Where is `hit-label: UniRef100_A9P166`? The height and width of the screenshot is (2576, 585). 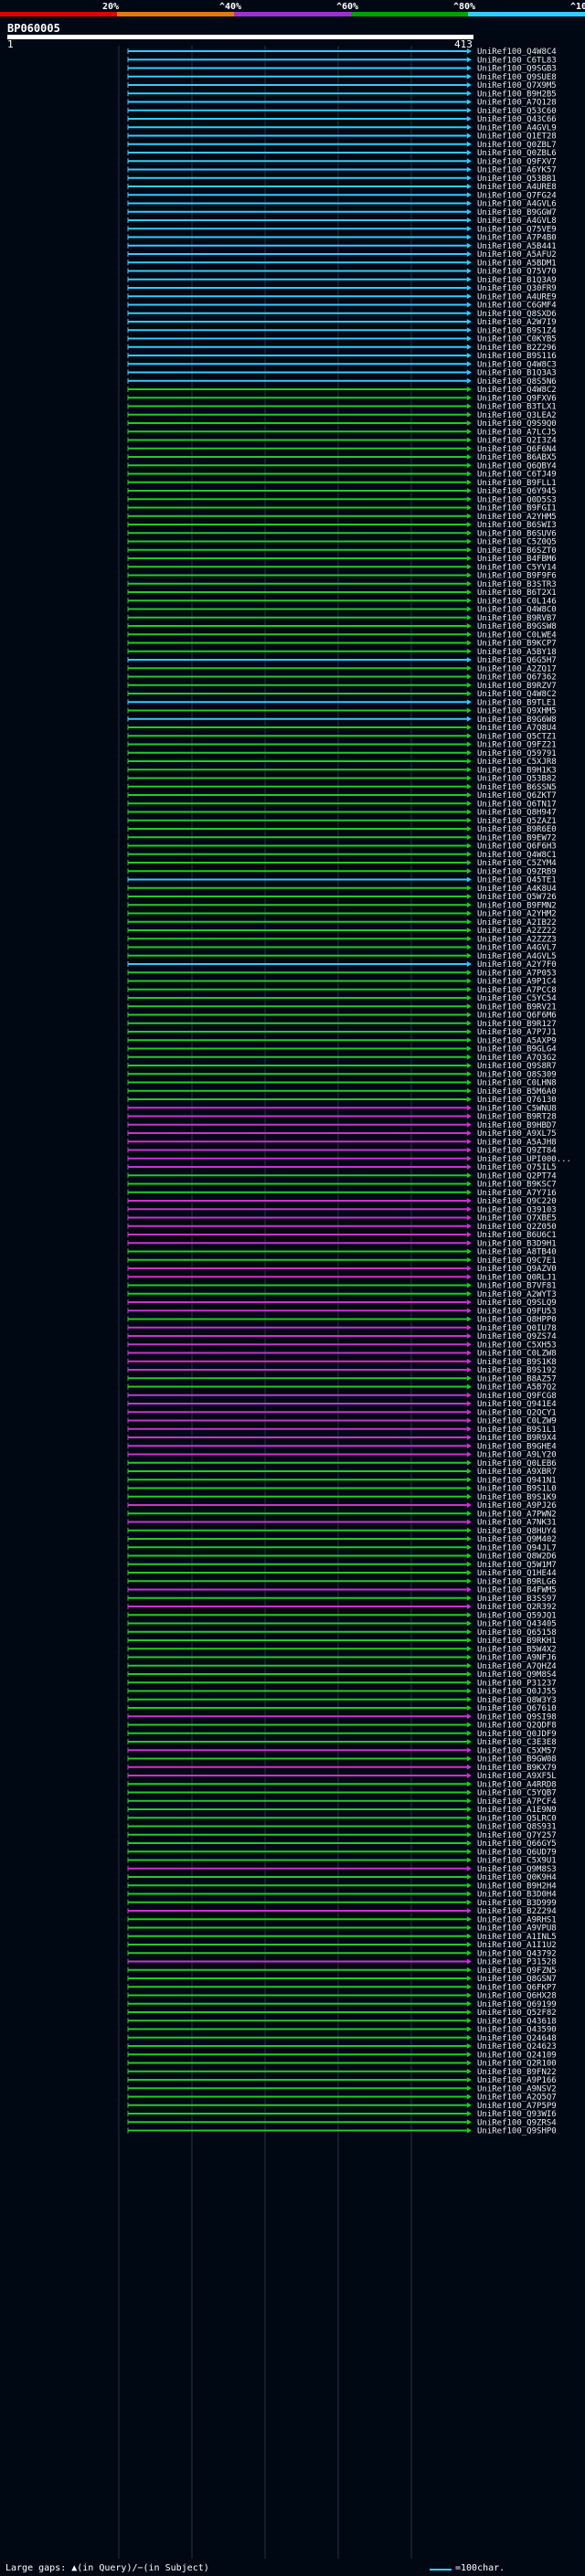 hit-label: UniRef100_A9P166 is located at coordinates (517, 2080).